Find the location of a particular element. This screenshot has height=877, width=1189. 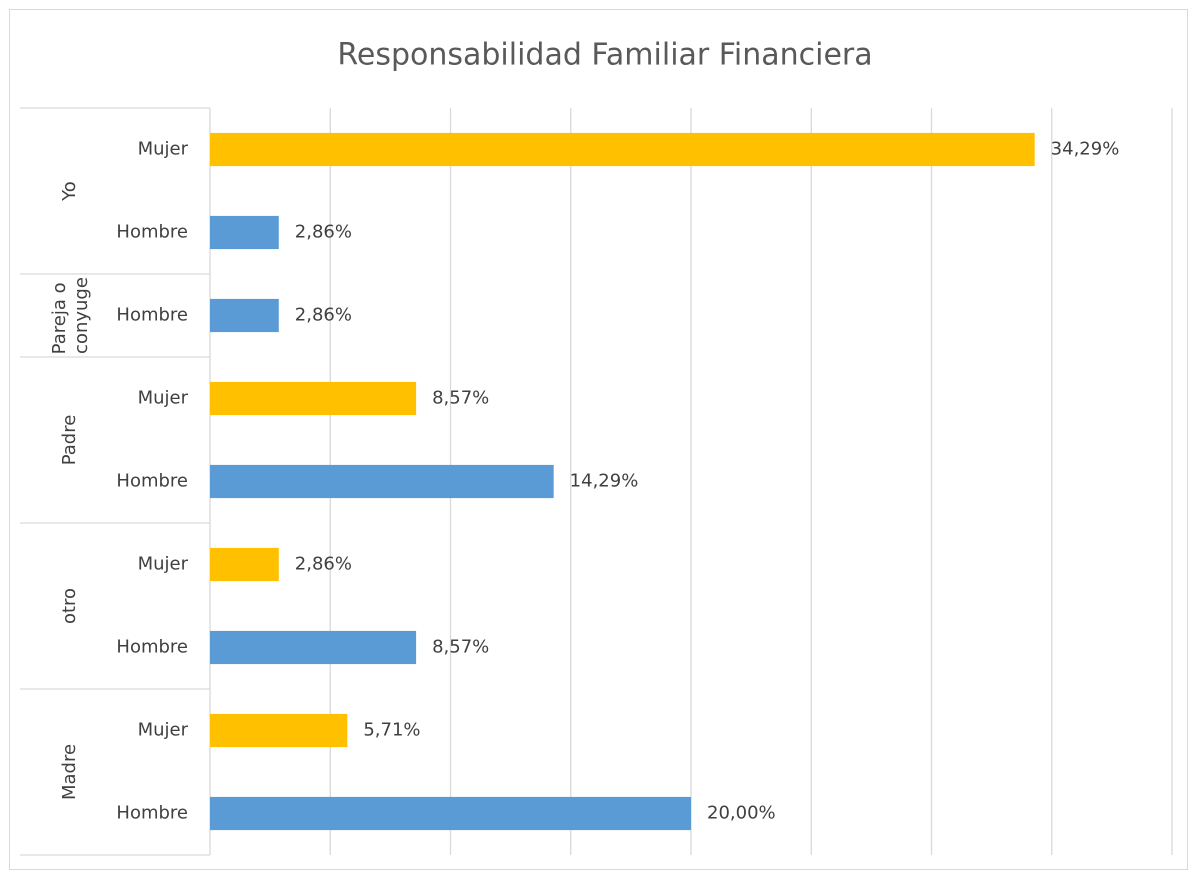

group-label: Padre is located at coordinates (69, 440).